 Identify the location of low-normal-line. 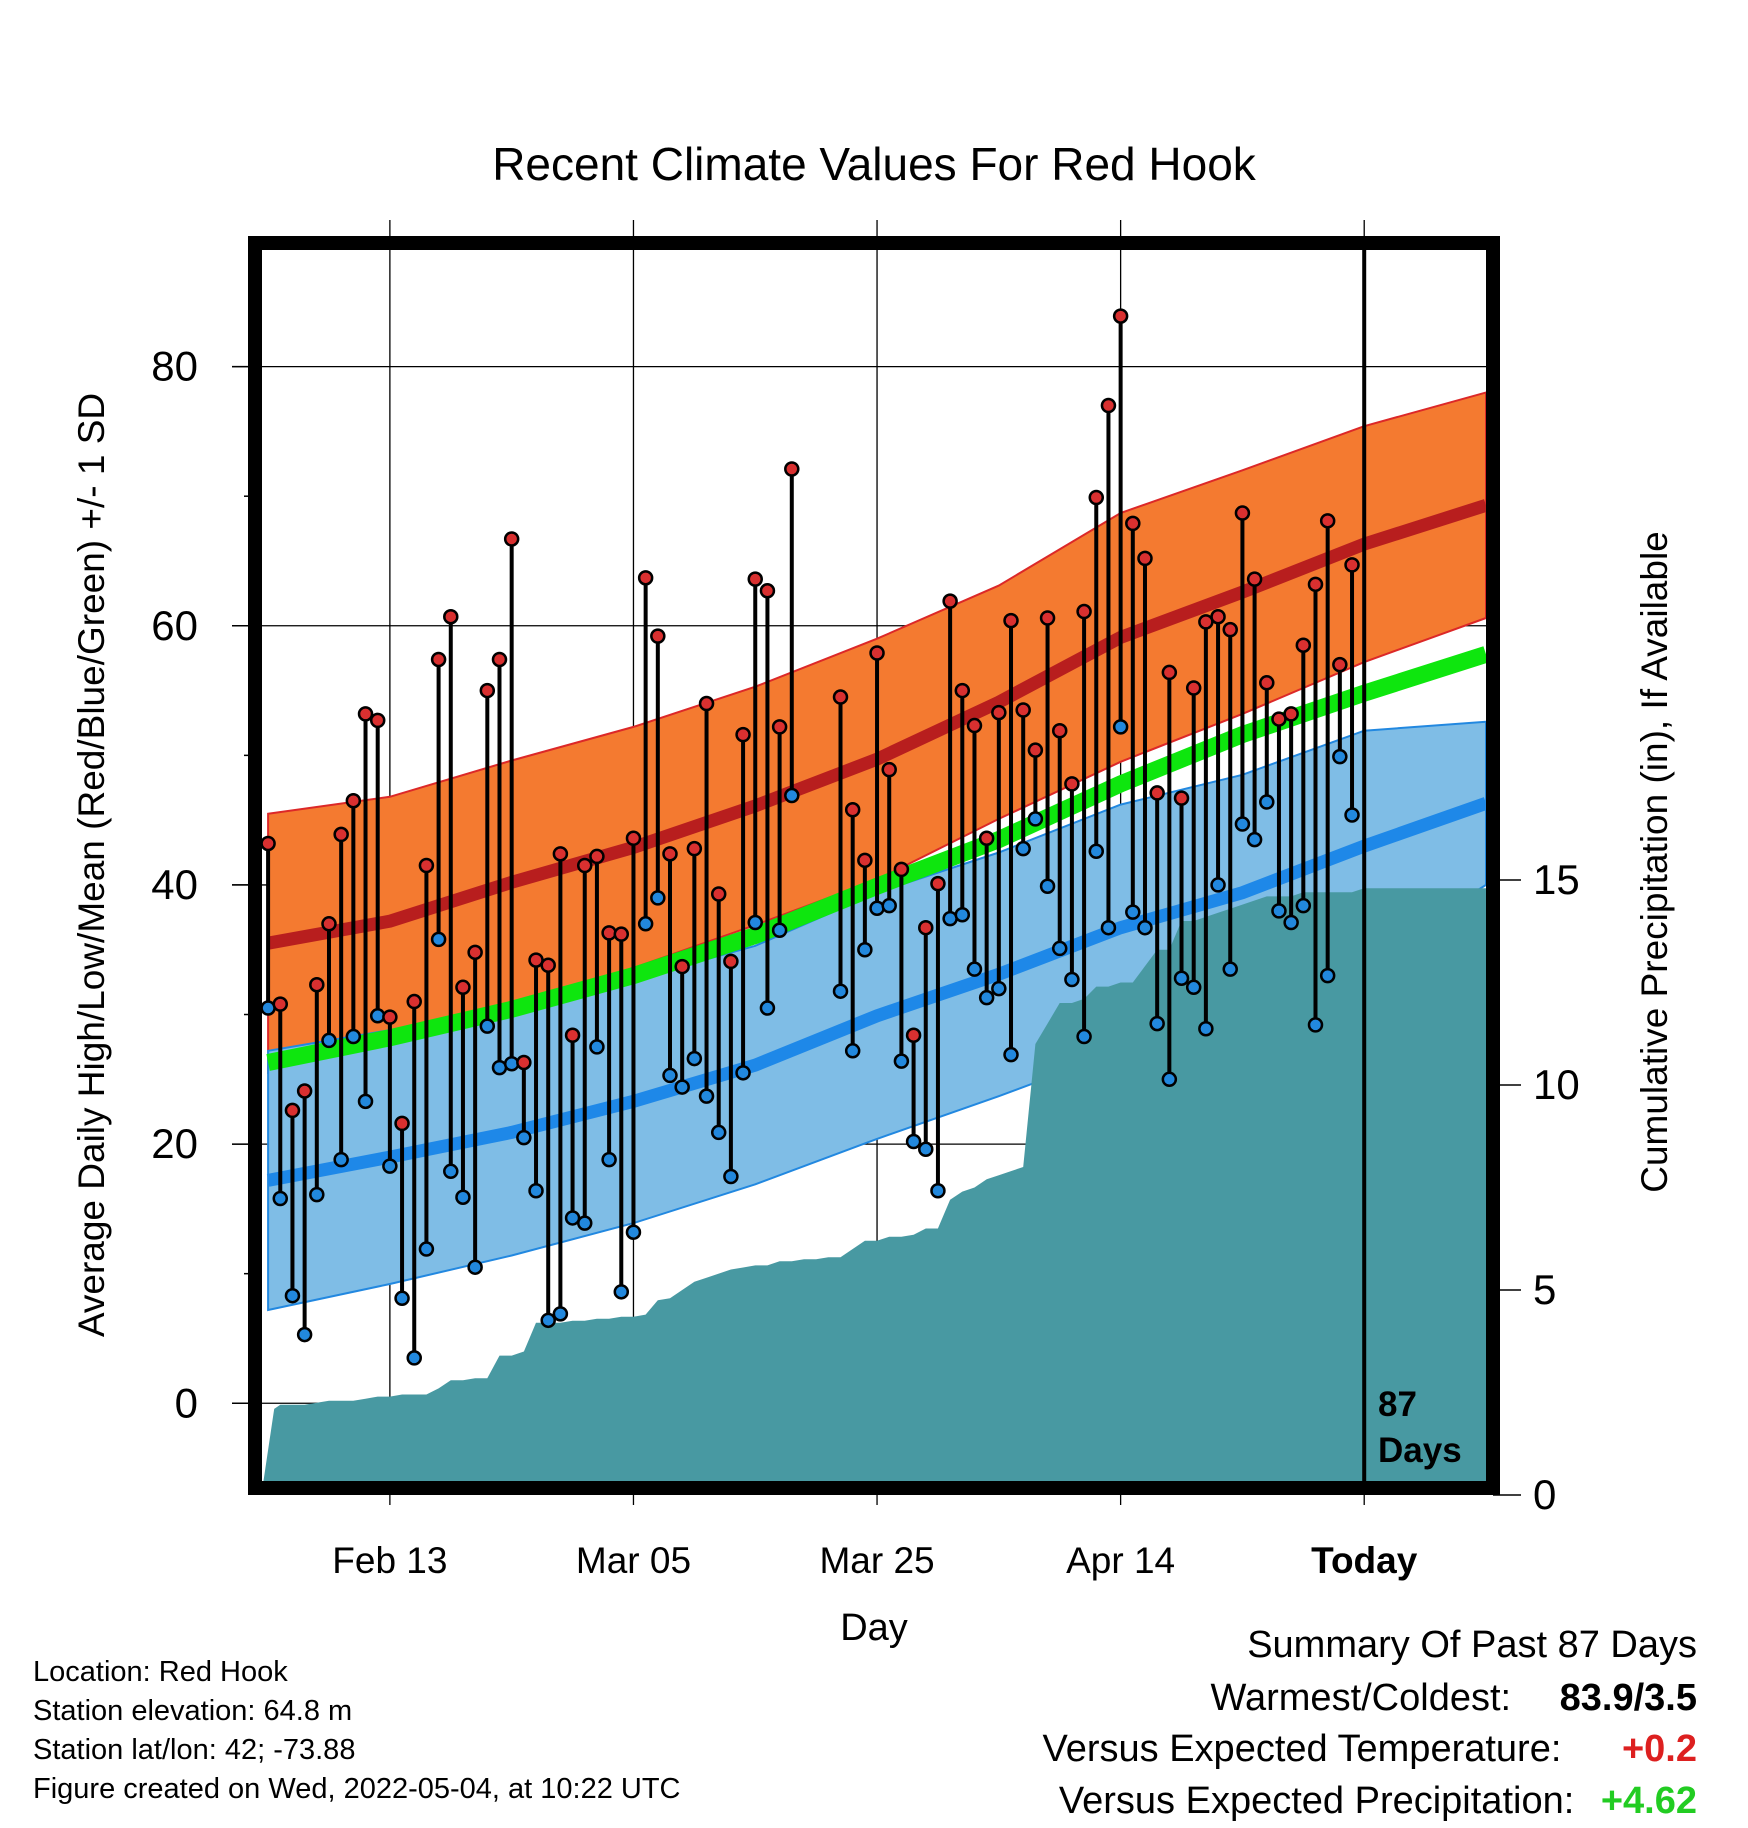
(876, 992).